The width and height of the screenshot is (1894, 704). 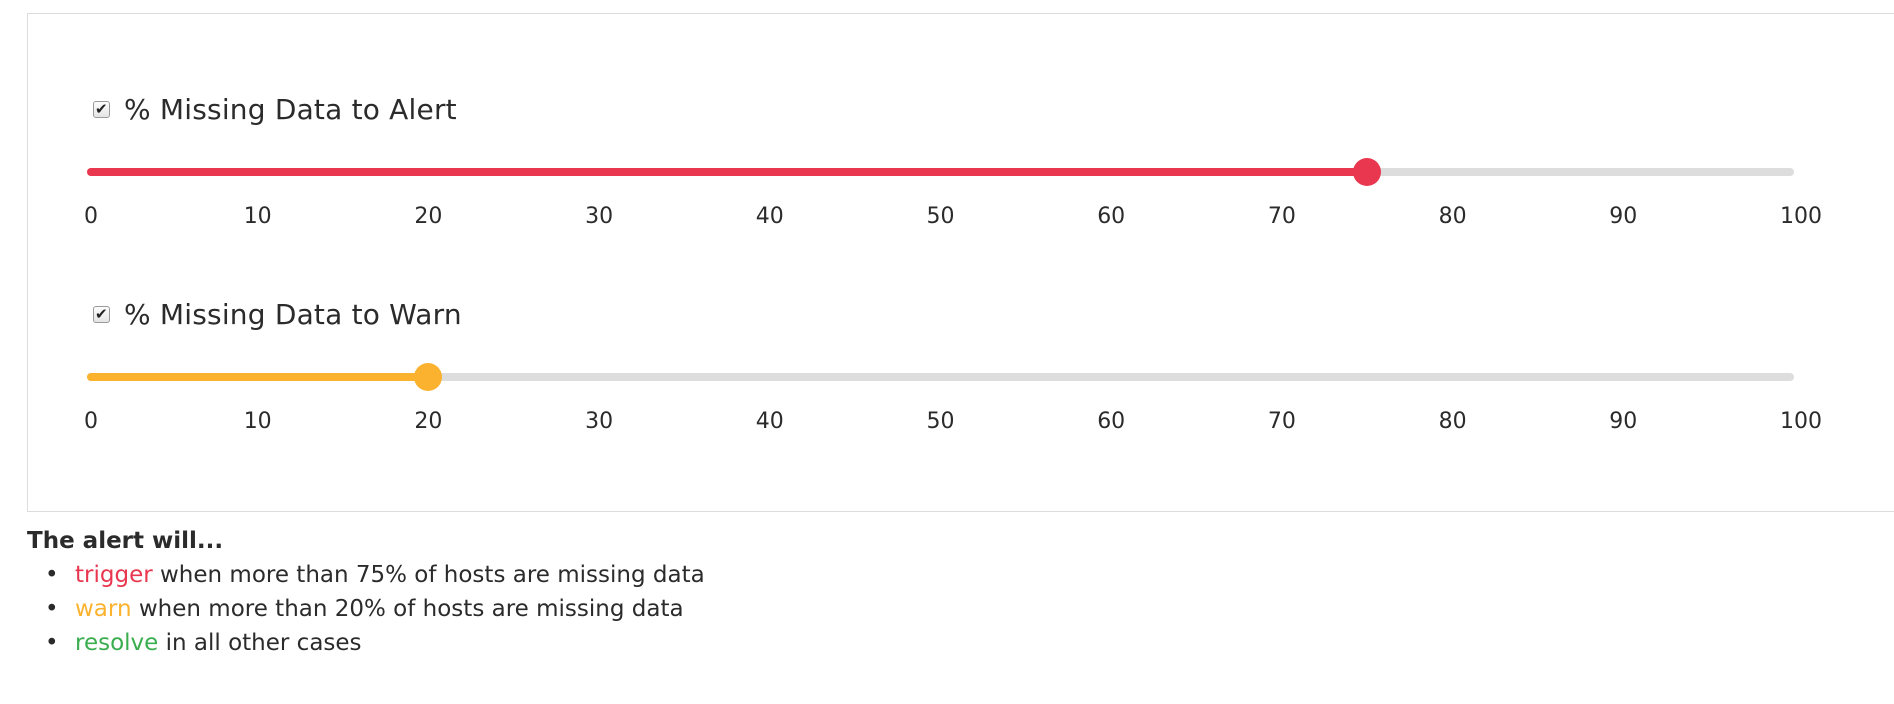 What do you see at coordinates (375, 643) in the screenshot?
I see `list-item: • resolve in all other cases` at bounding box center [375, 643].